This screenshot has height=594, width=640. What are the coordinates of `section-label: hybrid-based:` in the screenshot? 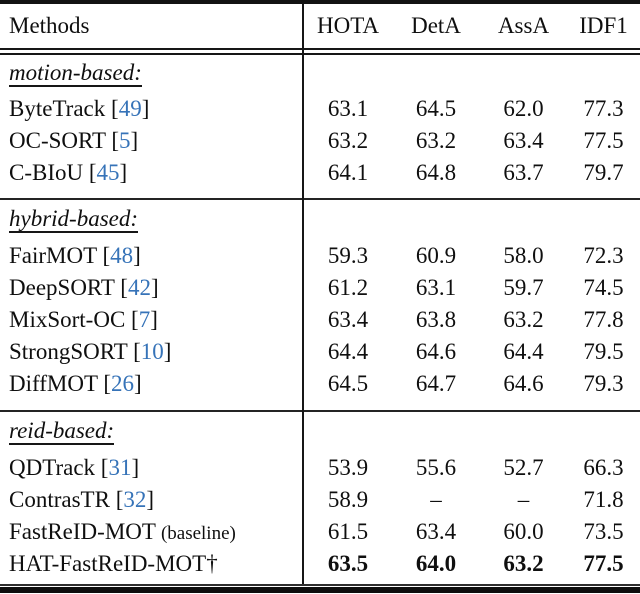 It's located at (74, 219).